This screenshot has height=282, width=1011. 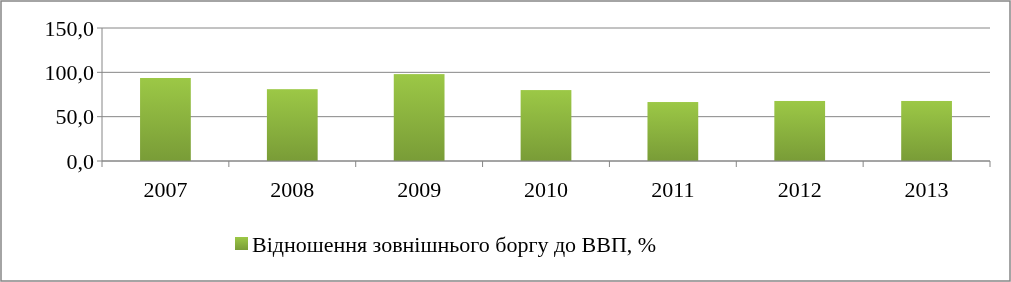 What do you see at coordinates (80, 161) in the screenshot?
I see `y-tick-label: 0,0` at bounding box center [80, 161].